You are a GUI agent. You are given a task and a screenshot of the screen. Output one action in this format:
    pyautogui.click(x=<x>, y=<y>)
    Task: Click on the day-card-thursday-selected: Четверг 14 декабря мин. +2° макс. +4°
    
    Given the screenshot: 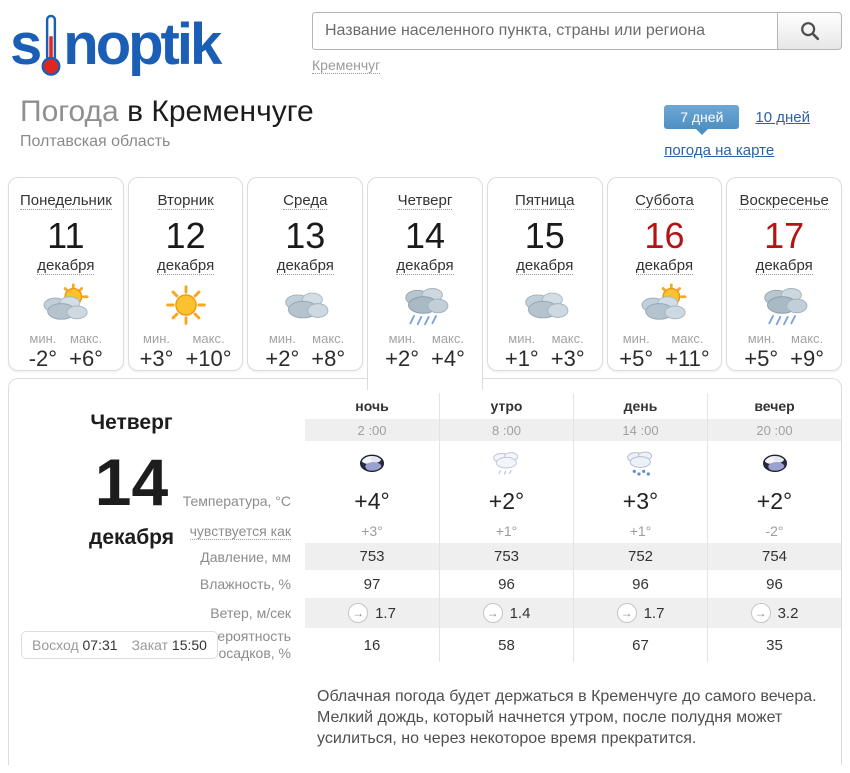 What is the action you would take?
    pyautogui.click(x=425, y=283)
    